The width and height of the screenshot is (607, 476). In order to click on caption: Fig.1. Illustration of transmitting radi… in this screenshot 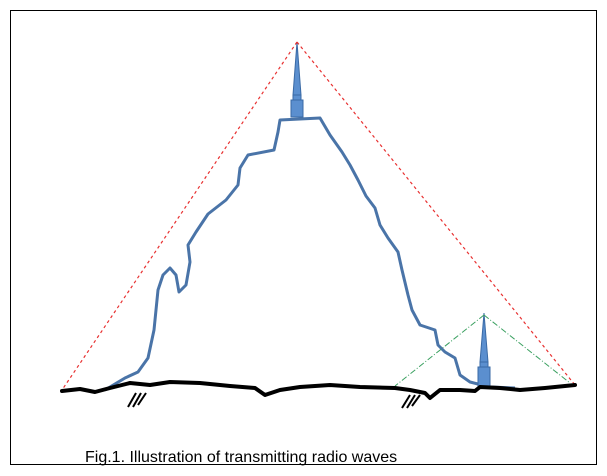, I will do `click(241, 457)`.